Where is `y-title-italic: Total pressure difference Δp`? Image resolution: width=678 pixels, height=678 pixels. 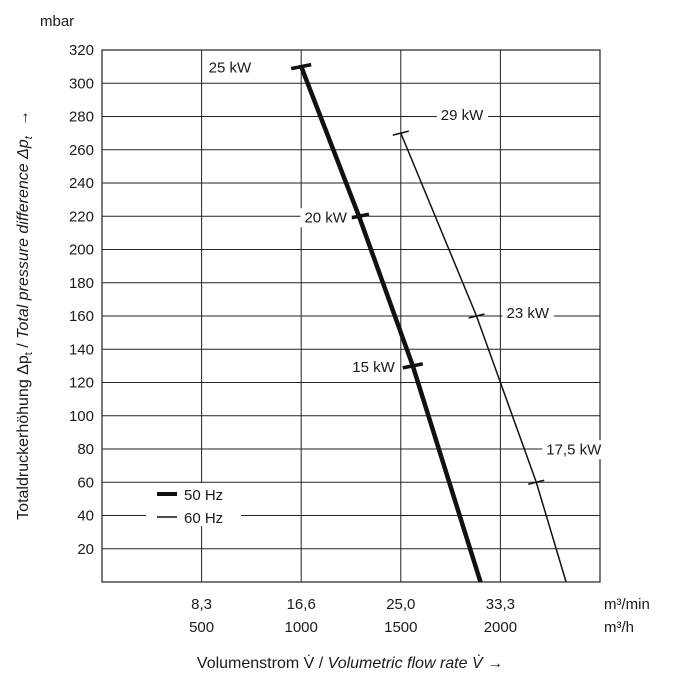 y-title-italic: Total pressure difference Δp is located at coordinates (23, 239).